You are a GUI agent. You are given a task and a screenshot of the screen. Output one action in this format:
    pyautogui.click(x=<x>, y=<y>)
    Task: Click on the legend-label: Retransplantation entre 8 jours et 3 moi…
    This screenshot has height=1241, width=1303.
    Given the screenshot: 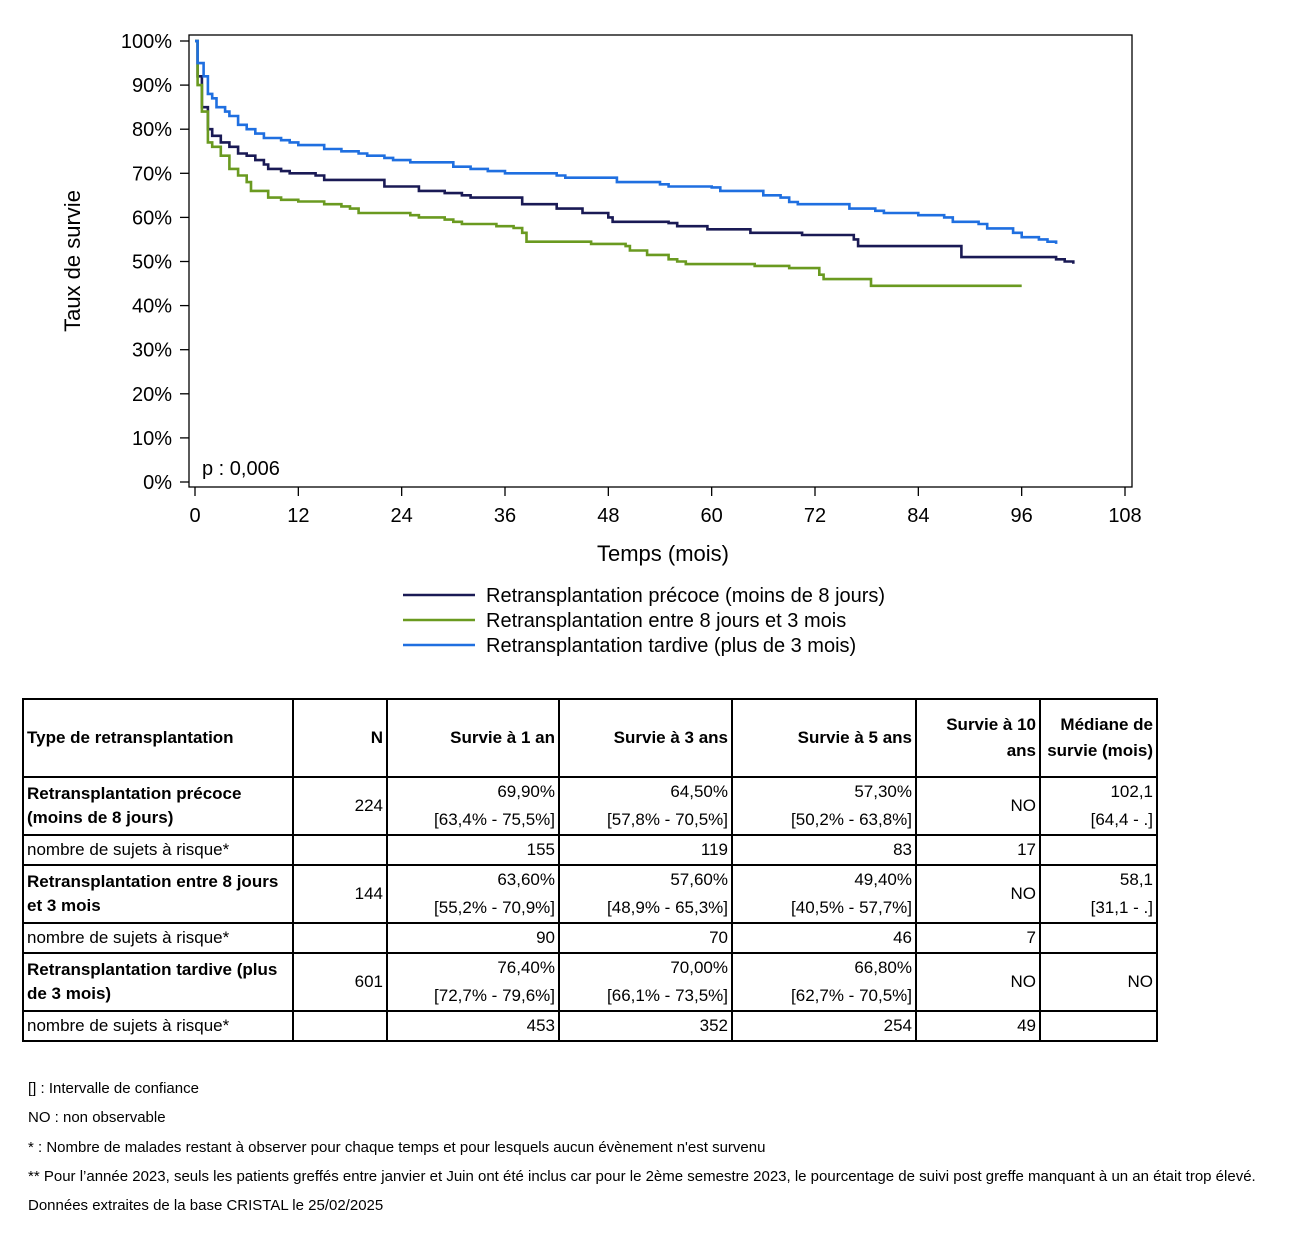 What is the action you would take?
    pyautogui.click(x=666, y=621)
    